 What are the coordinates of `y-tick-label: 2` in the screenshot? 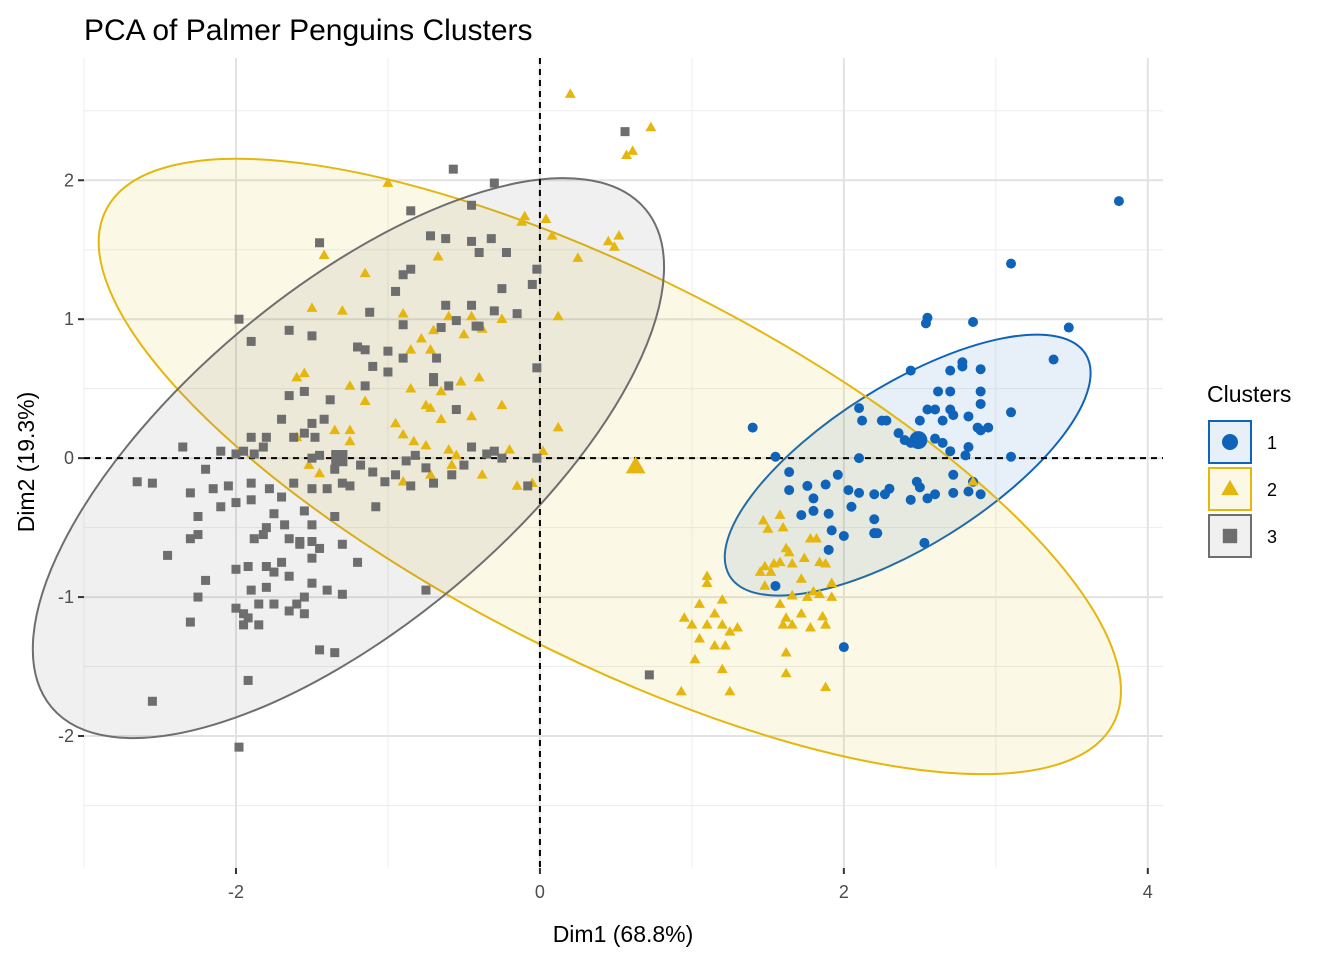 It's located at (69, 180).